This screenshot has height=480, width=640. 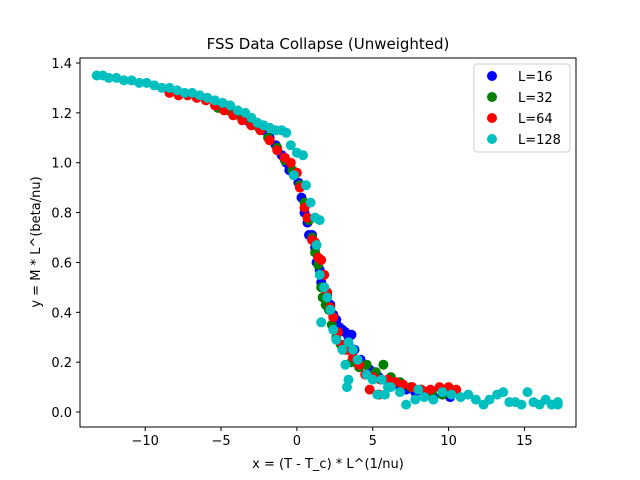 What do you see at coordinates (36, 241) in the screenshot?
I see `y-axis-title: y = M * L^(beta/nu)` at bounding box center [36, 241].